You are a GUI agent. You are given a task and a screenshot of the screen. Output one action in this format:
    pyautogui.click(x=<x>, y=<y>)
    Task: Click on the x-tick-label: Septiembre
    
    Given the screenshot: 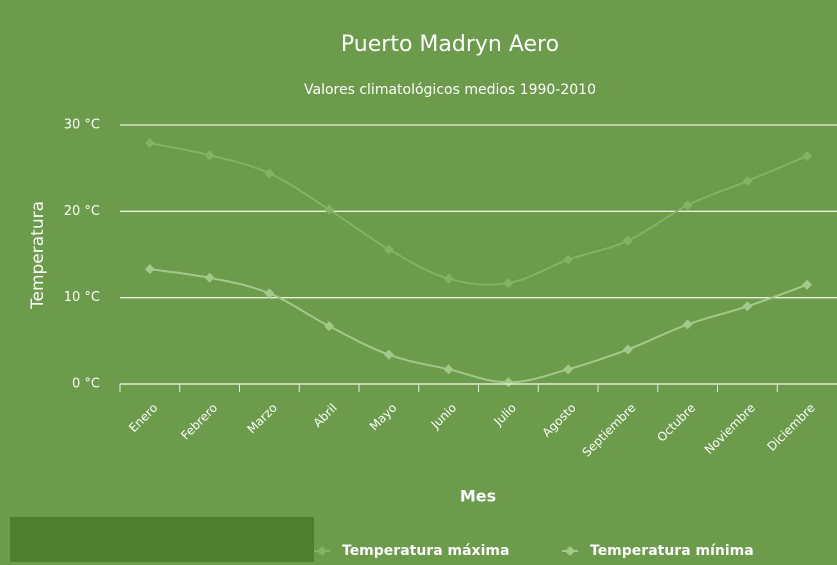 What is the action you would take?
    pyautogui.click(x=608, y=430)
    